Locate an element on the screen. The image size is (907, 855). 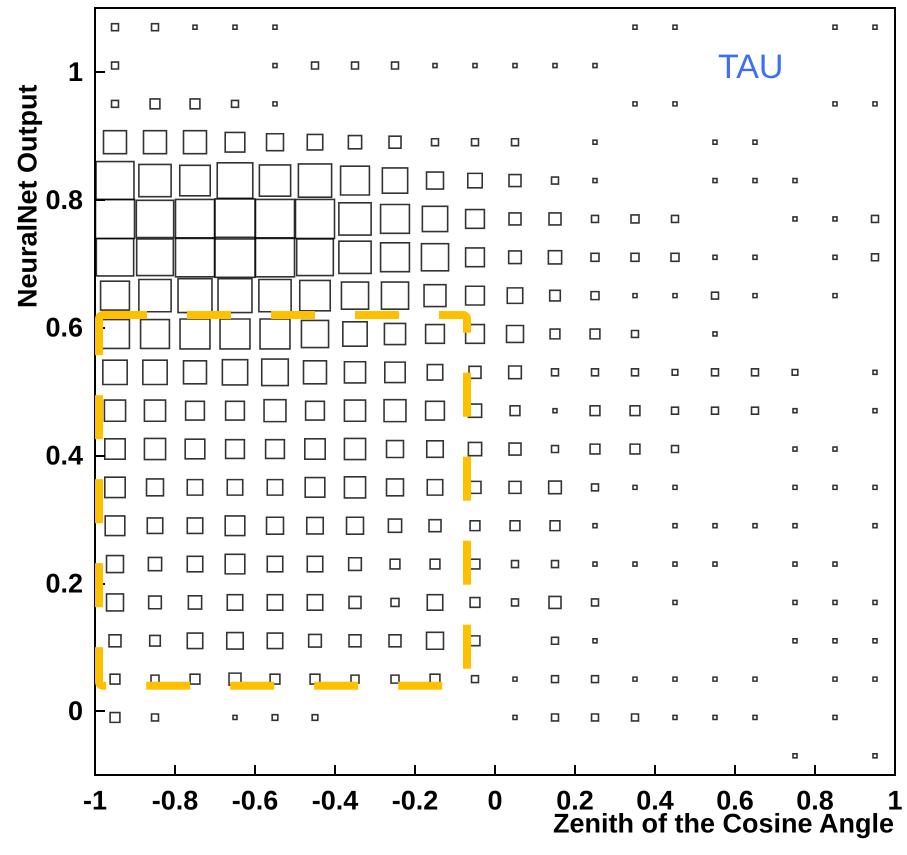
y-tick-label: 1 is located at coordinates (75, 71).